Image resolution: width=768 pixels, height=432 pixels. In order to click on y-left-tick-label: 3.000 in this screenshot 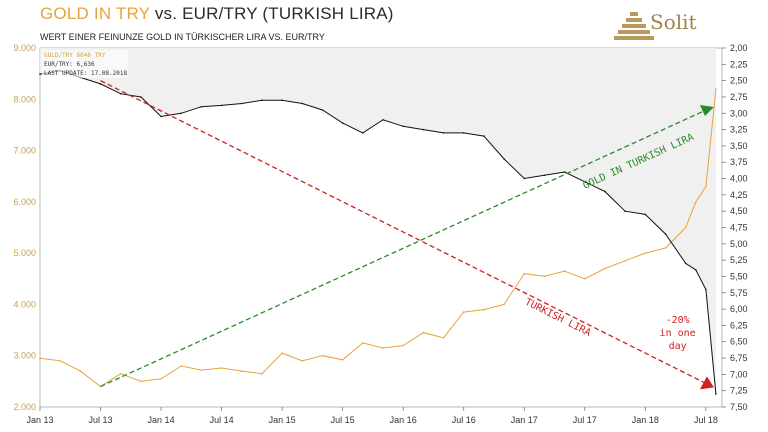, I will do `click(24, 356)`.